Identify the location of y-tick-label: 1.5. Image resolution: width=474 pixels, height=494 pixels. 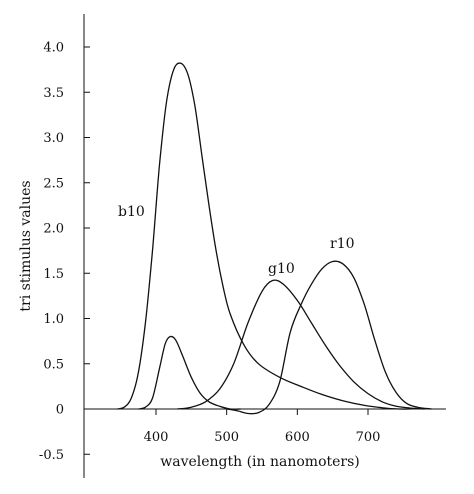
(53, 274).